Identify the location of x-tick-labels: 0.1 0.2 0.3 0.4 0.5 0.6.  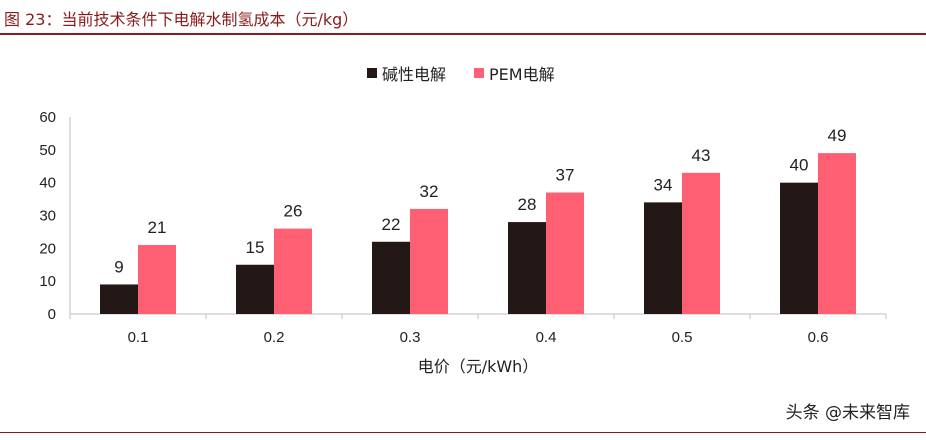
(478, 337).